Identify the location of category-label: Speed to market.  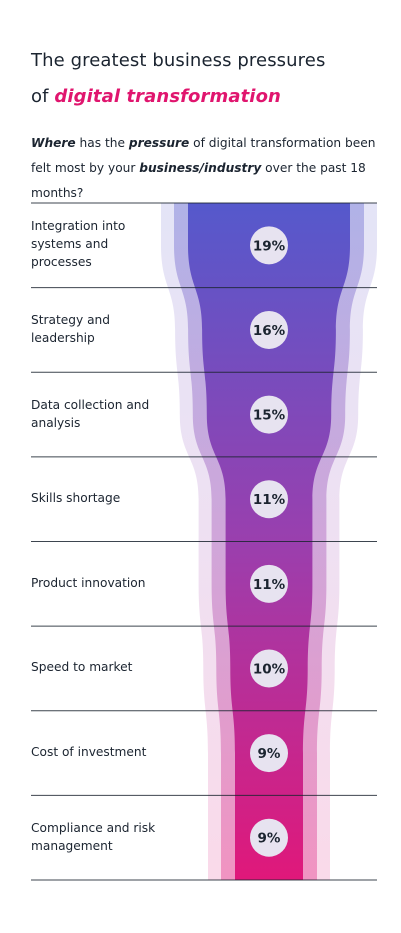
(82, 667).